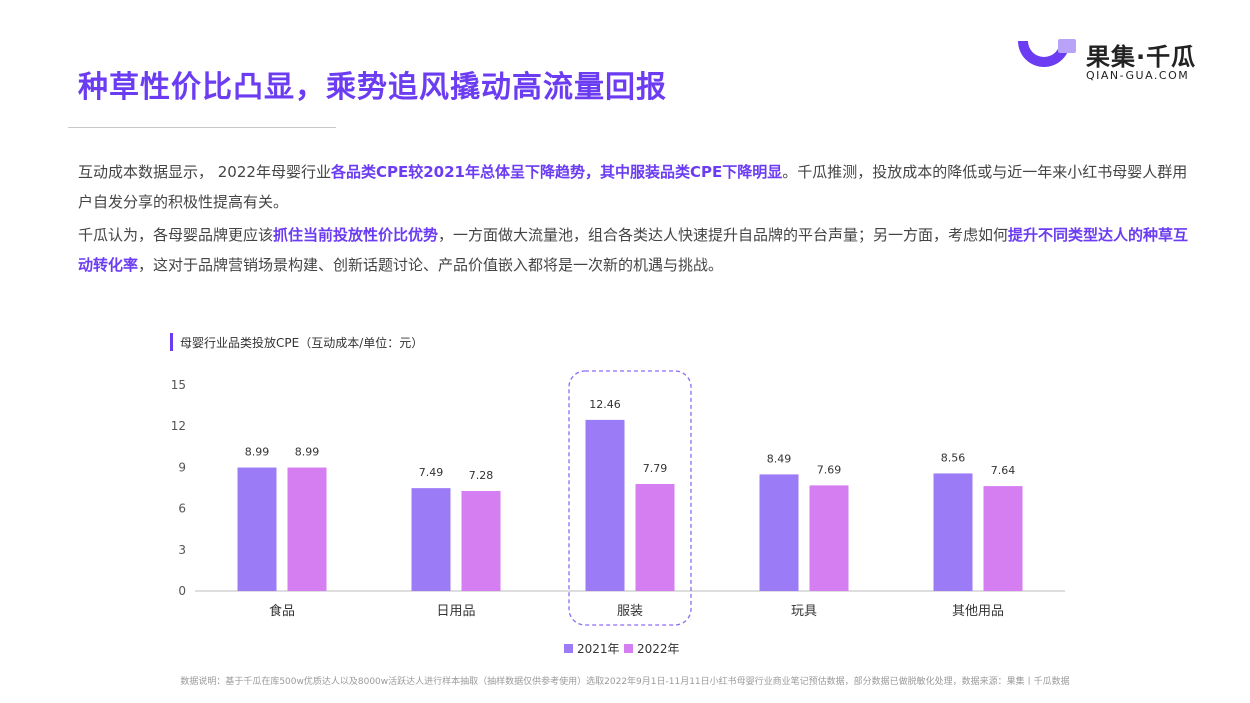 The width and height of the screenshot is (1250, 703). What do you see at coordinates (598, 649) in the screenshot?
I see `legend-label: 2021年` at bounding box center [598, 649].